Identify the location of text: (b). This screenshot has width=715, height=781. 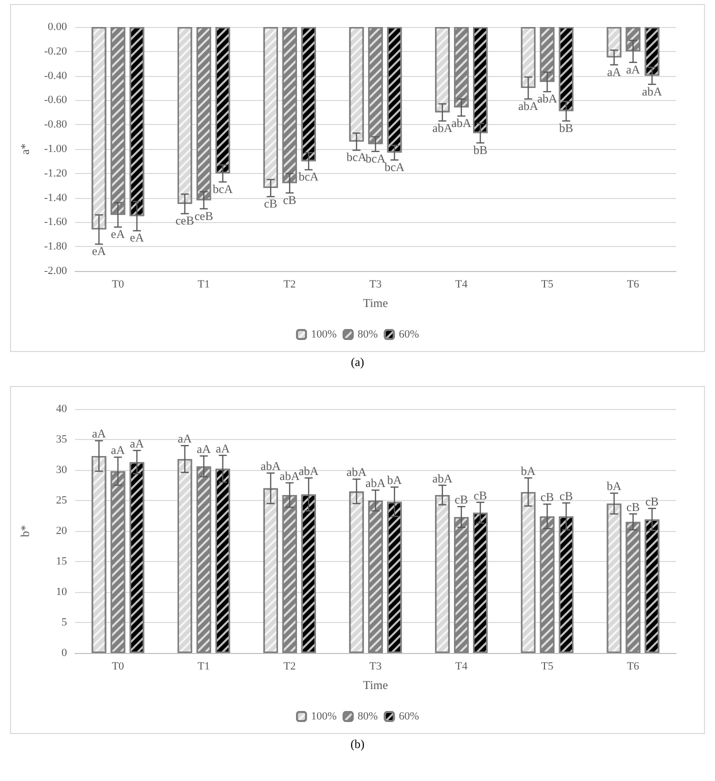
(358, 744).